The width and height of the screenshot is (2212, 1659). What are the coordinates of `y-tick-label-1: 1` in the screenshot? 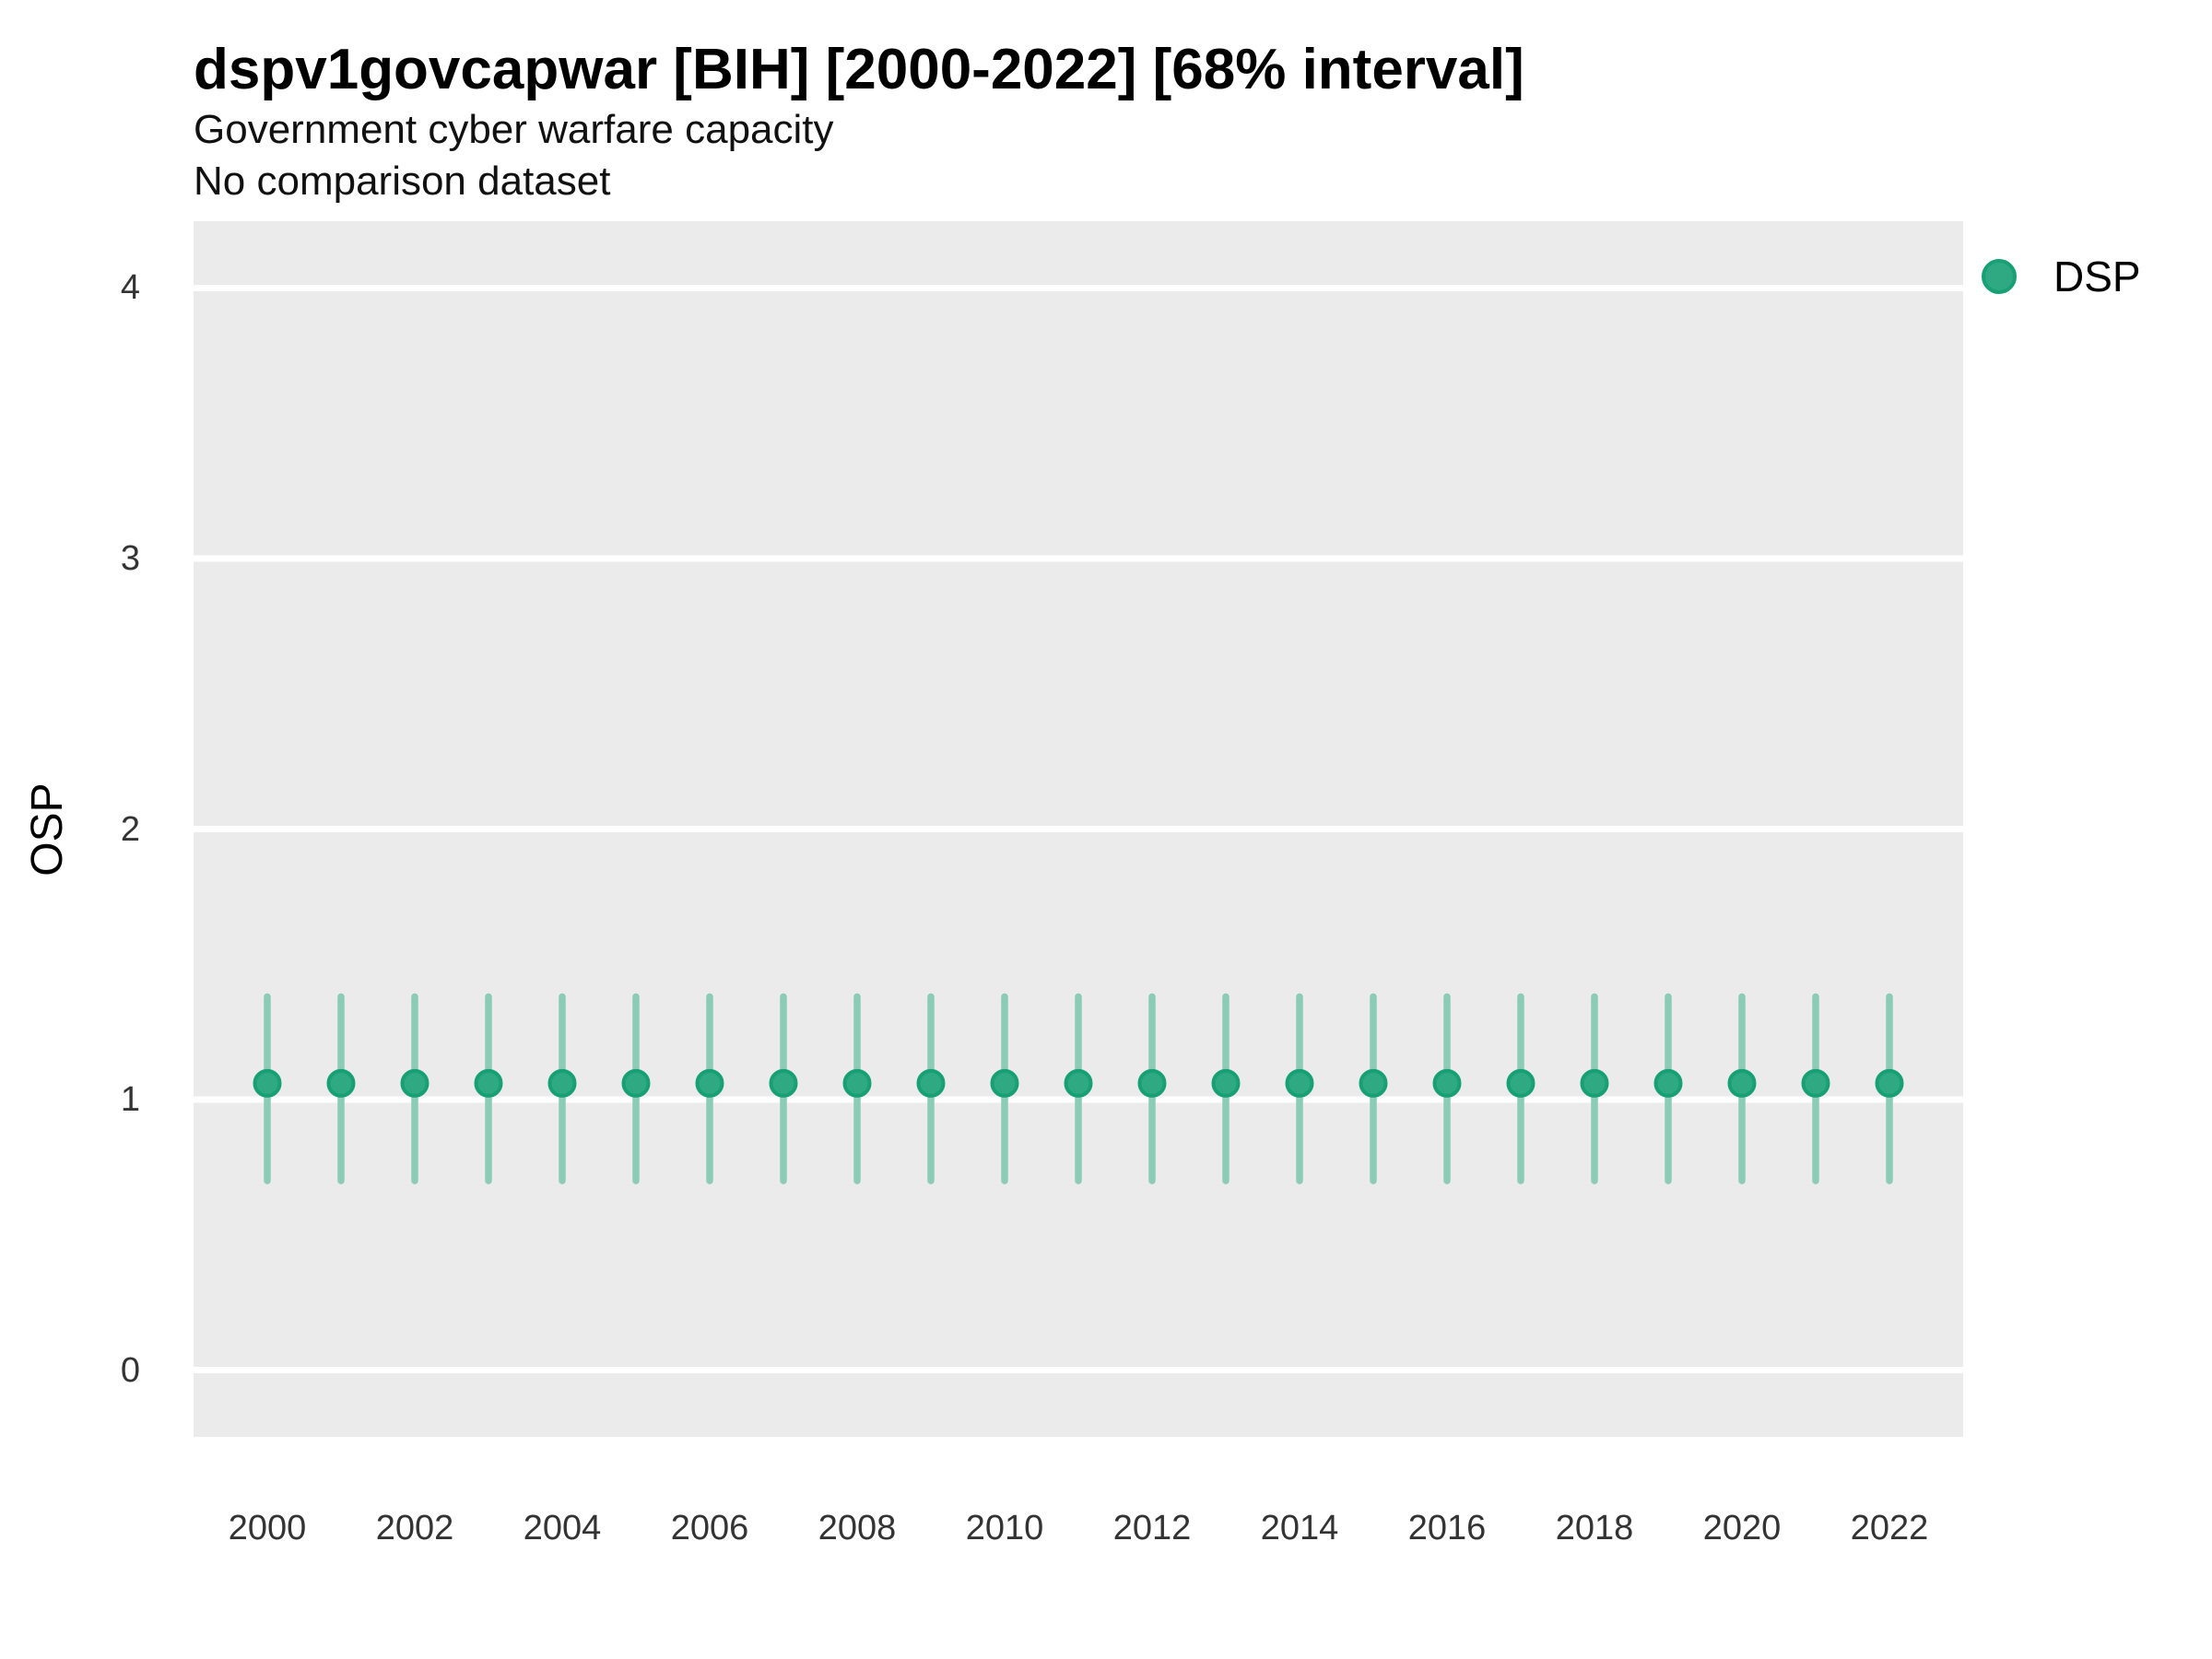 It's located at (130, 1099).